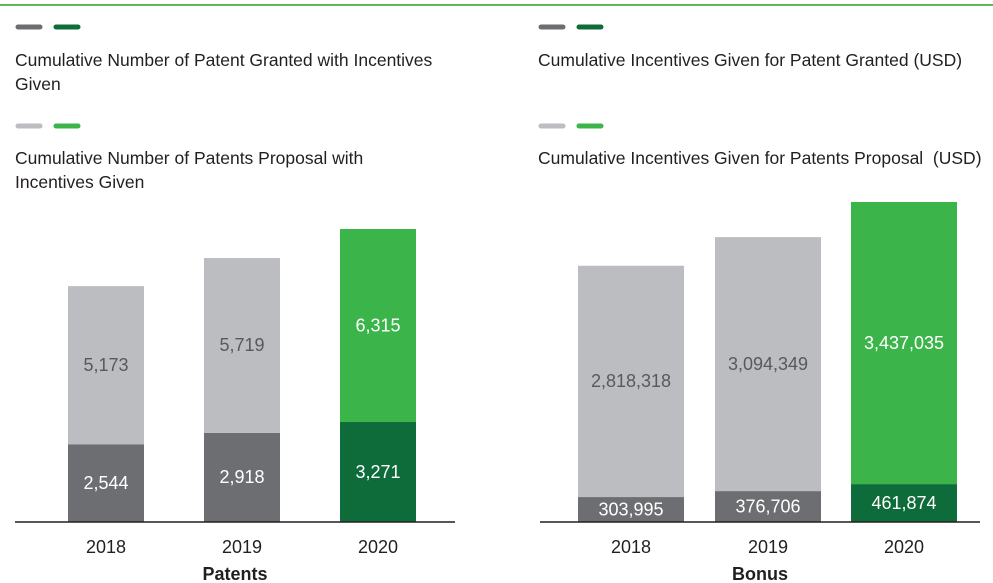  I want to click on data-label: 2,544, so click(105, 483).